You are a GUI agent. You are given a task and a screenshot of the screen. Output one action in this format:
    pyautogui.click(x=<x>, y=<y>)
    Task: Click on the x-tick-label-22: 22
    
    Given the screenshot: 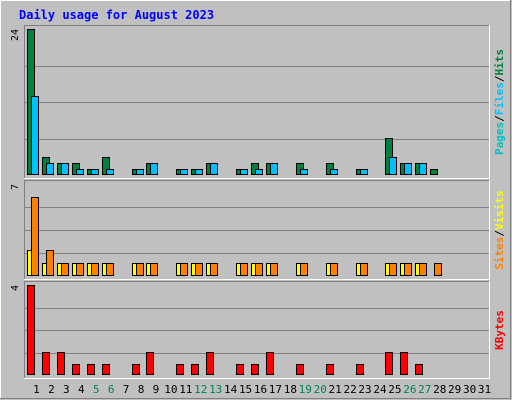 What is the action you would take?
    pyautogui.click(x=349, y=389)
    